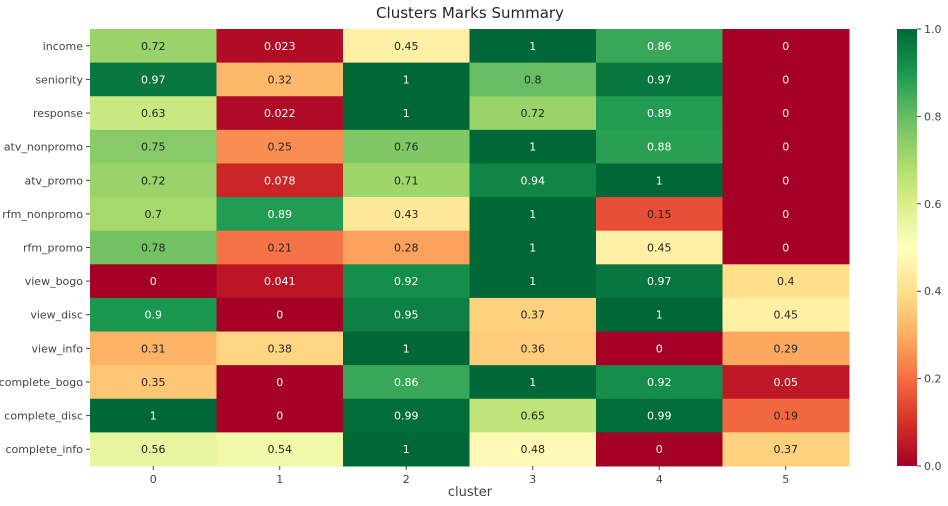  I want to click on x-tick-labels: 0 1 2 3 4 5, so click(469, 476).